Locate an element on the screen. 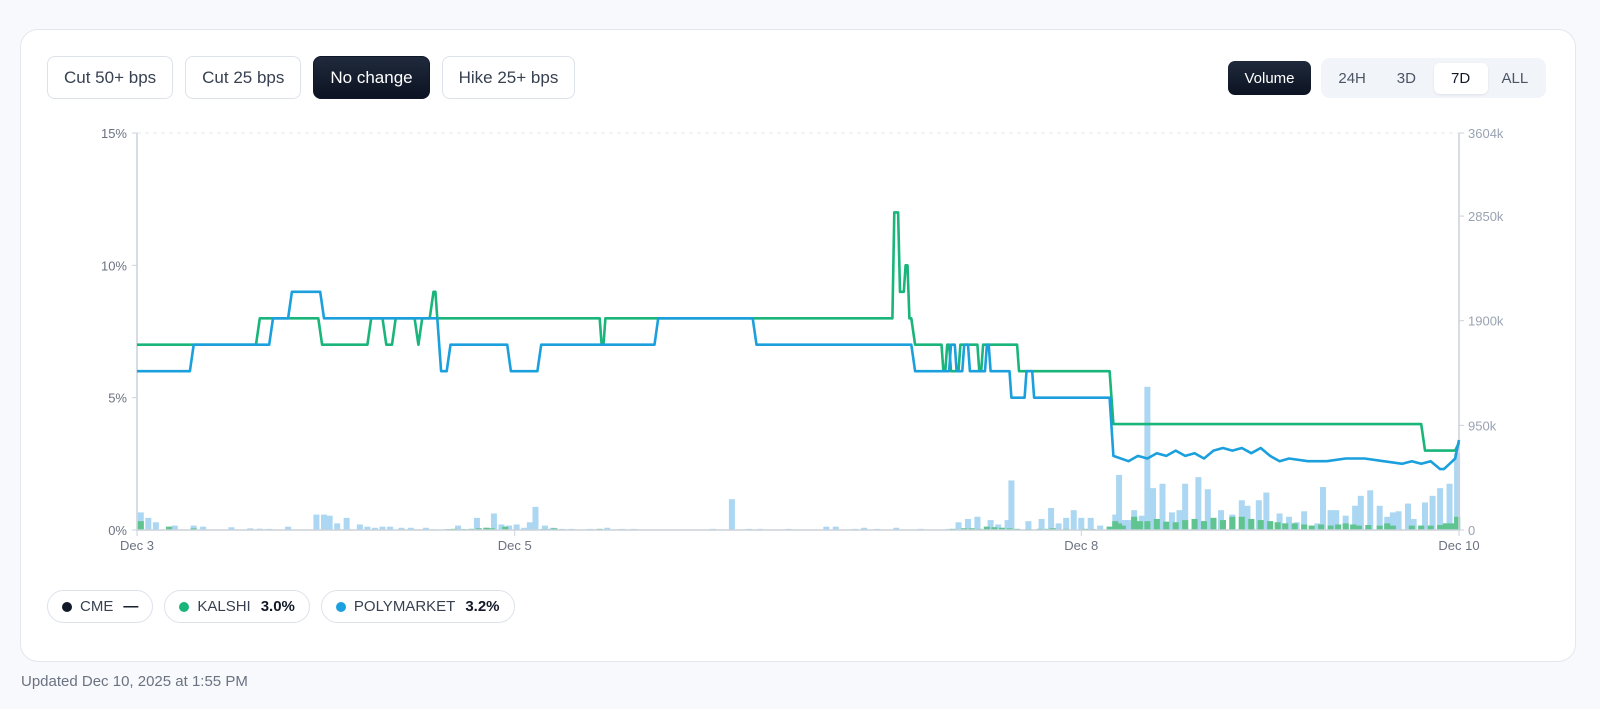 Image resolution: width=1600 pixels, height=709 pixels. outcome-cut-25-button: Cut 25 bps is located at coordinates (243, 77).